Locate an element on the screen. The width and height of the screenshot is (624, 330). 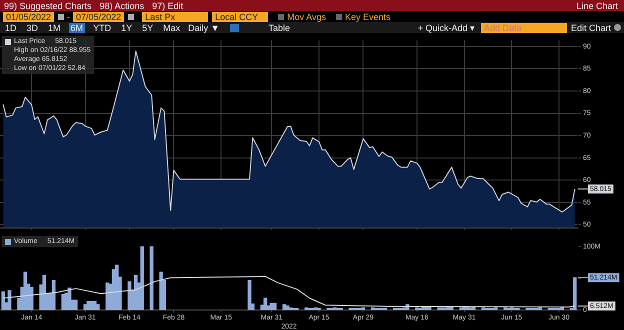
text: YTD is located at coordinates (102, 27).